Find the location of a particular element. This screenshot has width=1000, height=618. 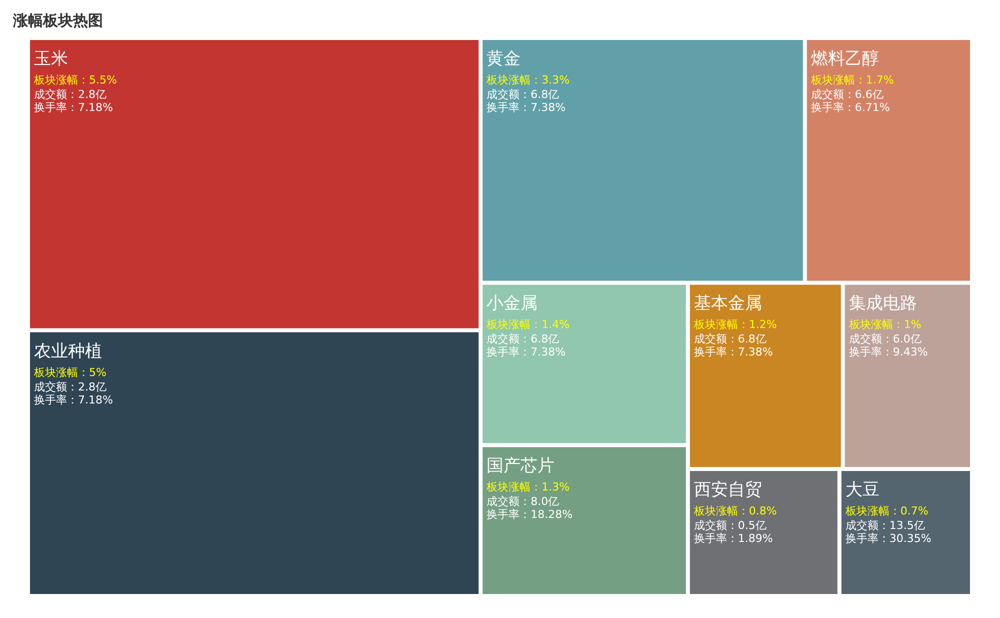

text: 换手率：6.71% is located at coordinates (850, 107).